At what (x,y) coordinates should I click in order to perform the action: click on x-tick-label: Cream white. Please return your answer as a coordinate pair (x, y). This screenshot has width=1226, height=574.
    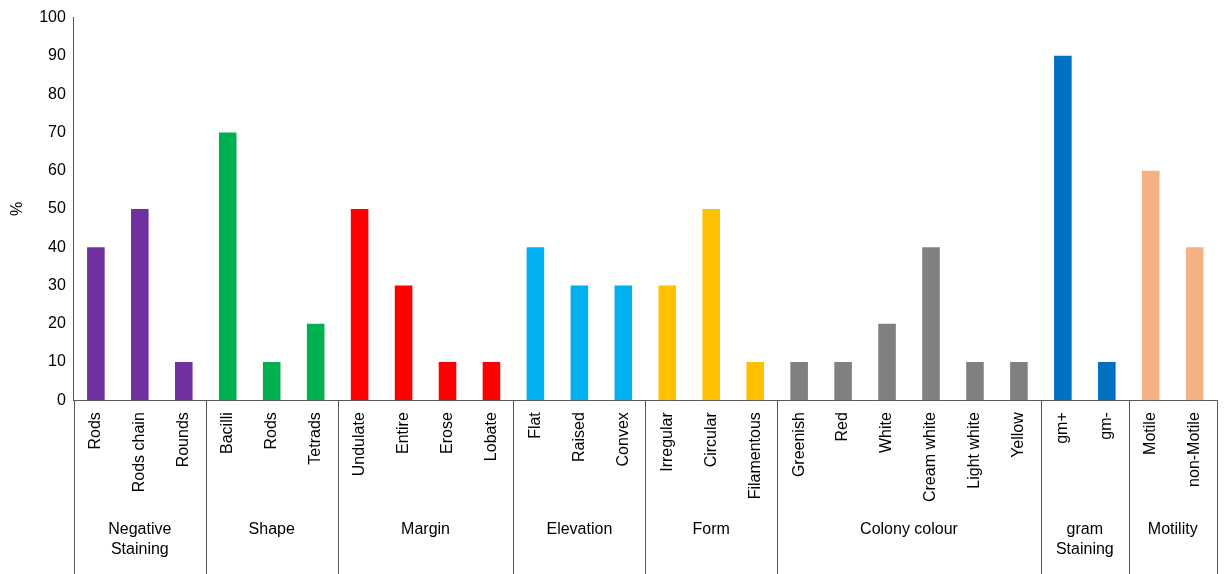
    Looking at the image, I should click on (930, 457).